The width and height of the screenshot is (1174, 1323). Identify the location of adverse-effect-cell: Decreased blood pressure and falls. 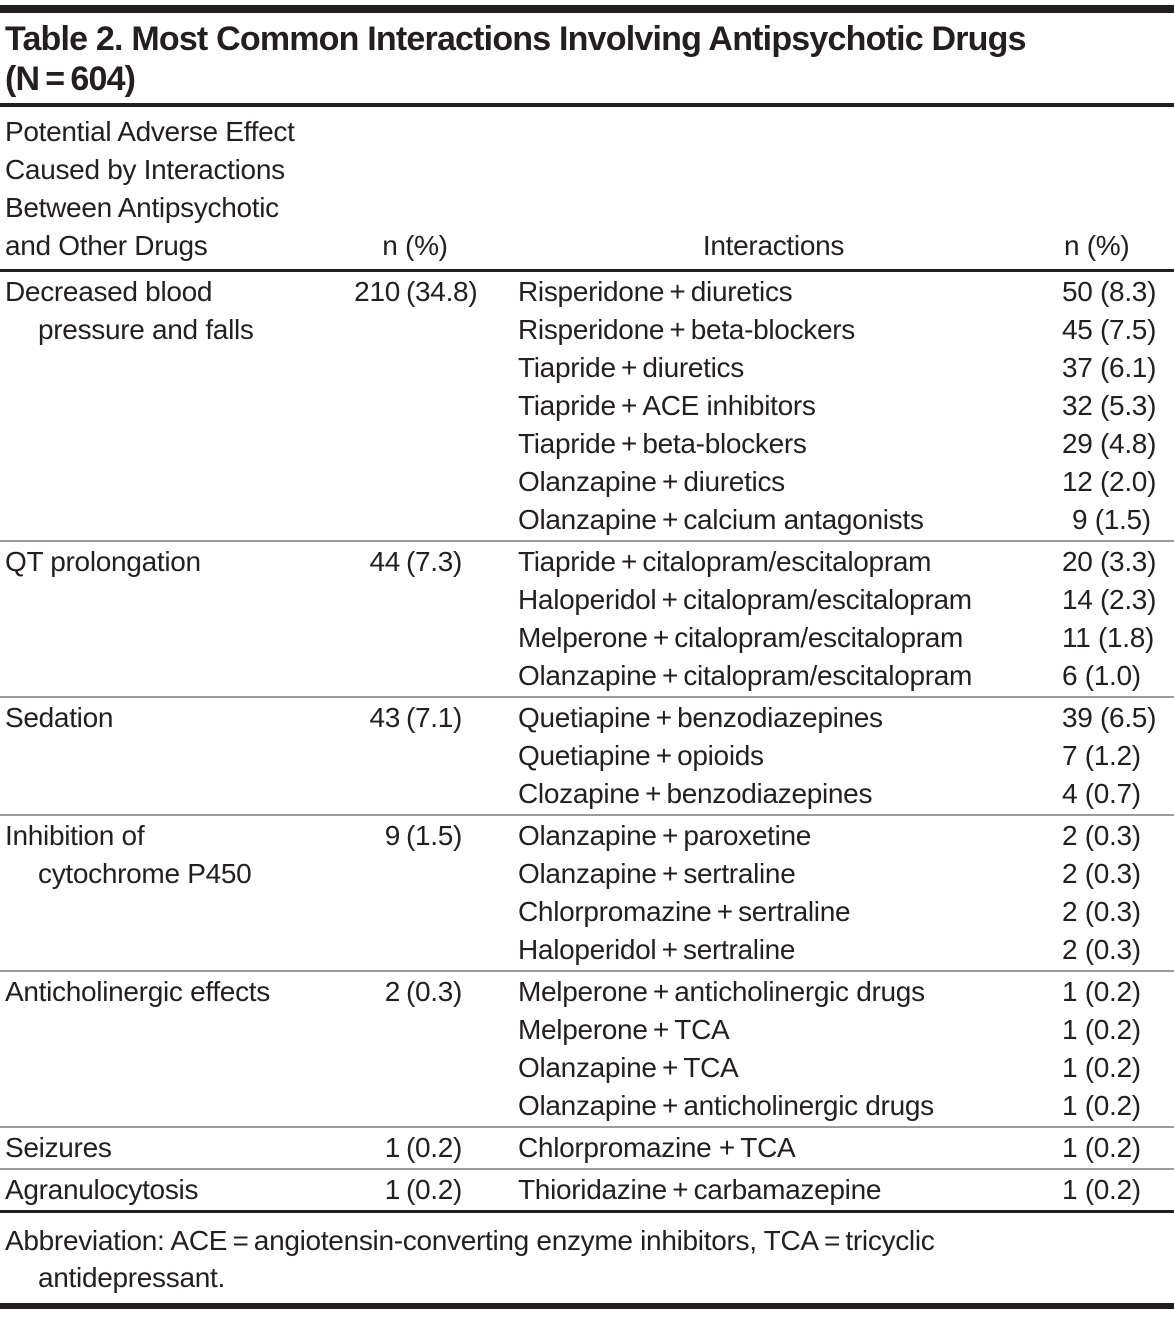
(158, 406).